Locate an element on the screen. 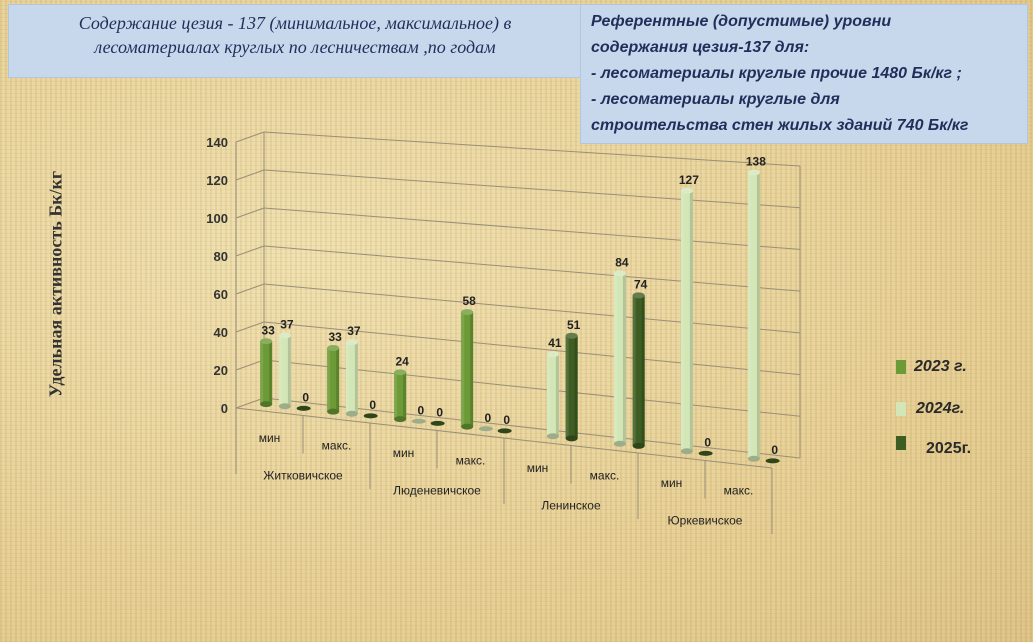 Image resolution: width=1033 pixels, height=642 pixels. data-label: 41 is located at coordinates (555, 343).